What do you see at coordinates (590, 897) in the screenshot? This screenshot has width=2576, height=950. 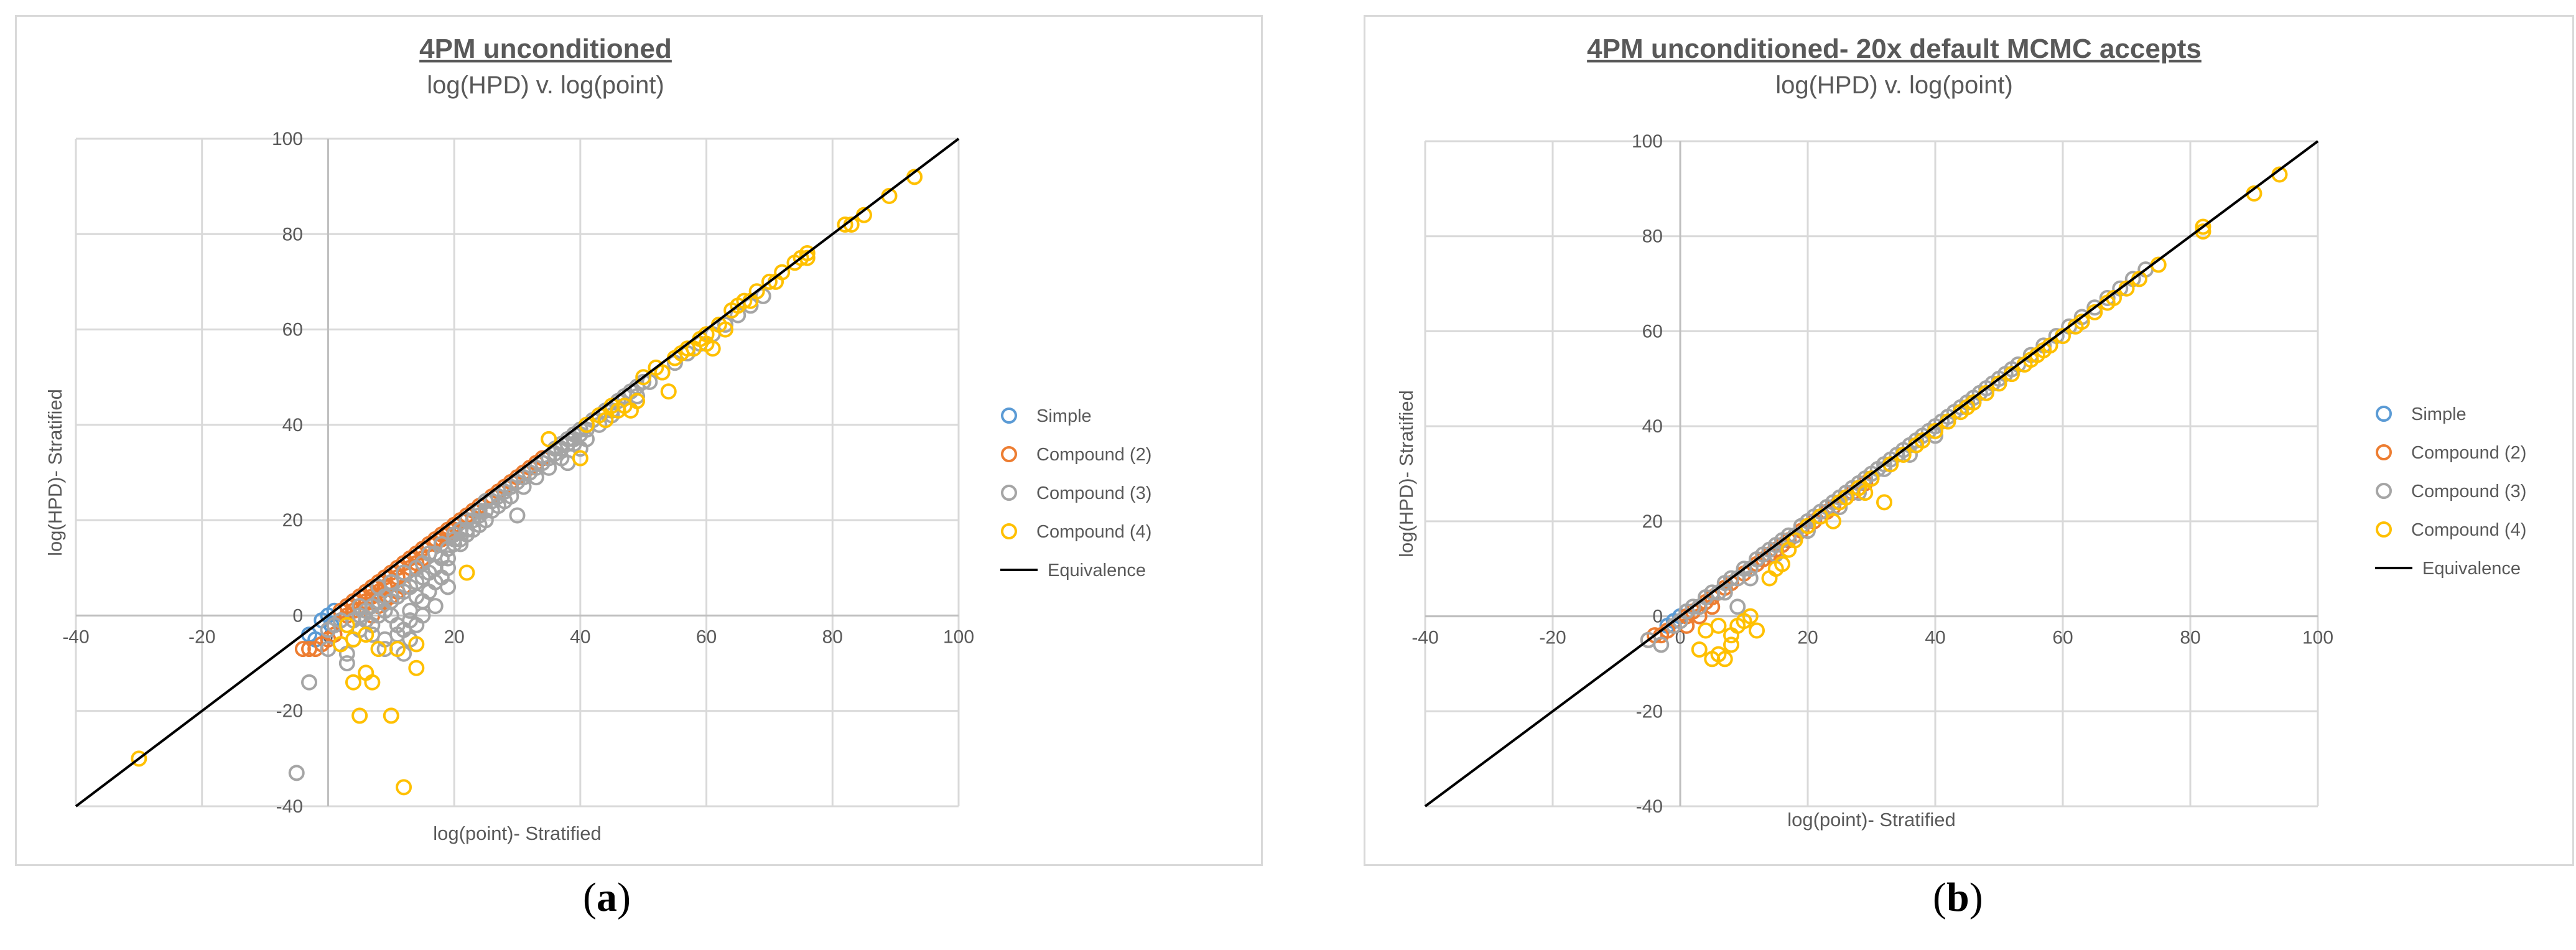 I see `caption-a-open: (` at bounding box center [590, 897].